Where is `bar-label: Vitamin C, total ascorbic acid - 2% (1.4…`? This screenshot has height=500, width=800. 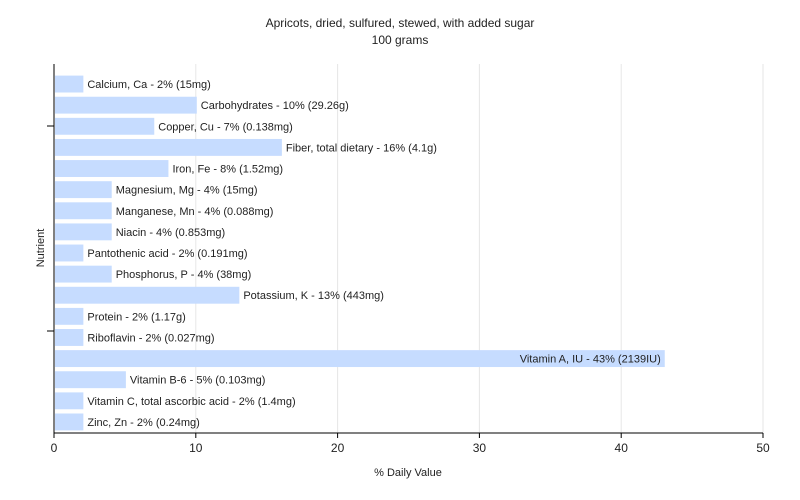 bar-label: Vitamin C, total ascorbic acid - 2% (1.4… is located at coordinates (191, 402).